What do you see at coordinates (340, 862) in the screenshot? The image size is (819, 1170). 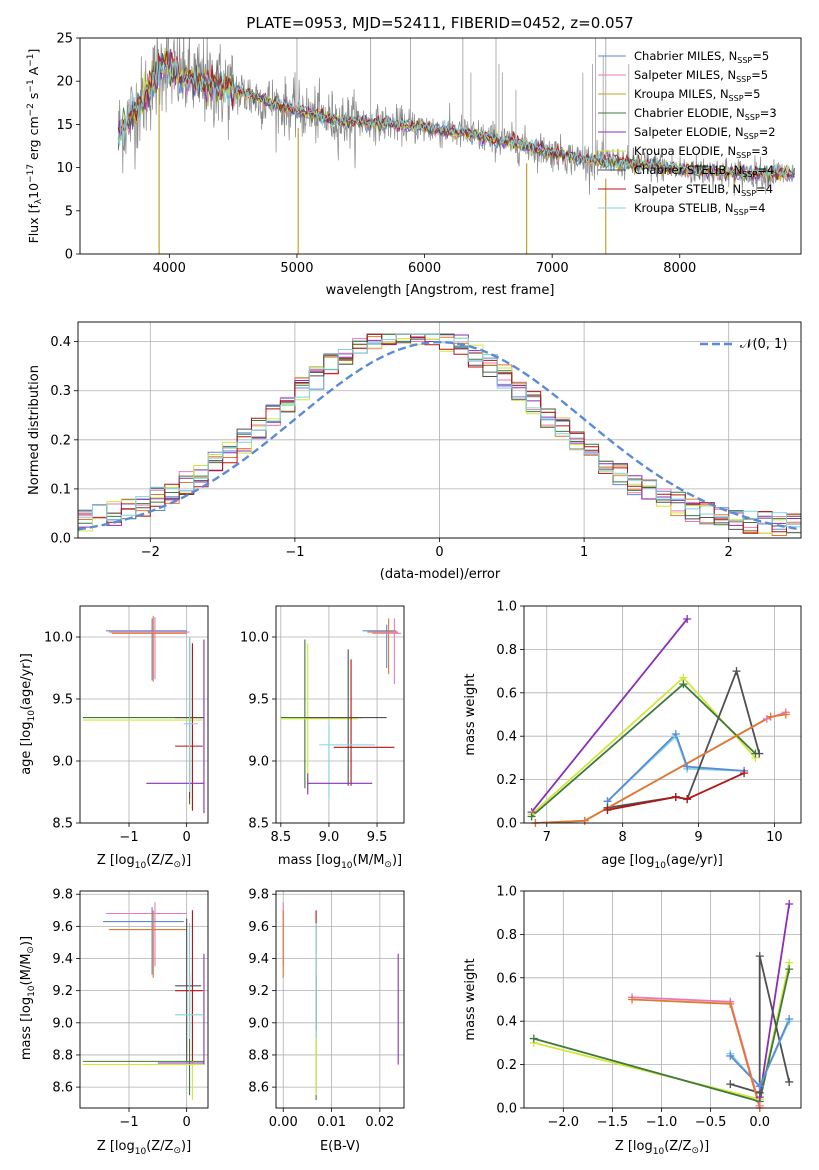 I see `xlabel-label: mass [log10(M/M⊙)]` at bounding box center [340, 862].